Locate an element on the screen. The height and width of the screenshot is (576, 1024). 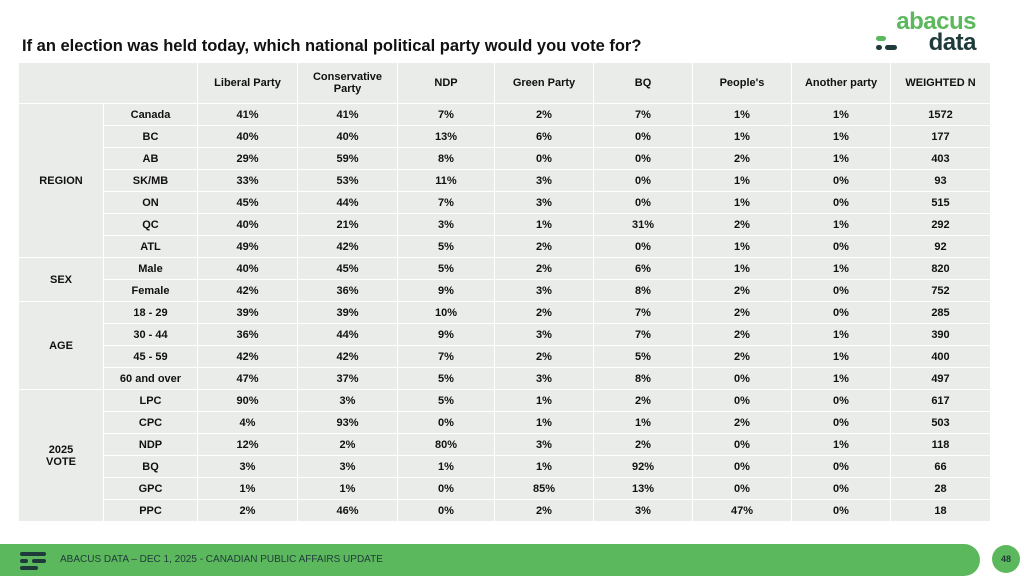
cell: 11% is located at coordinates (446, 180).